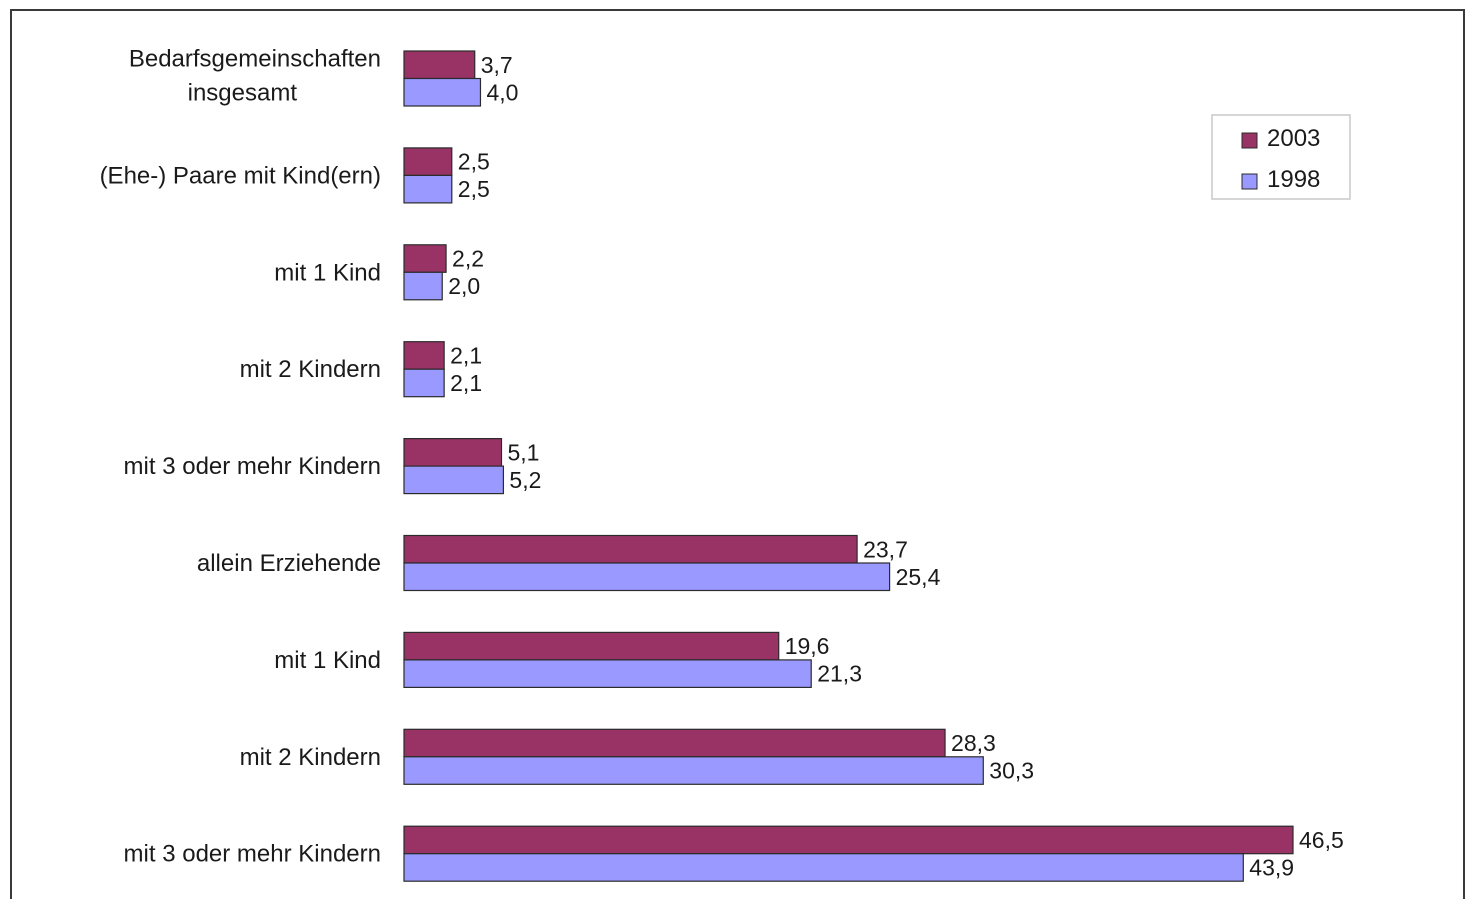 This screenshot has height=899, width=1469. I want to click on legend: 2003 1998, so click(1281, 157).